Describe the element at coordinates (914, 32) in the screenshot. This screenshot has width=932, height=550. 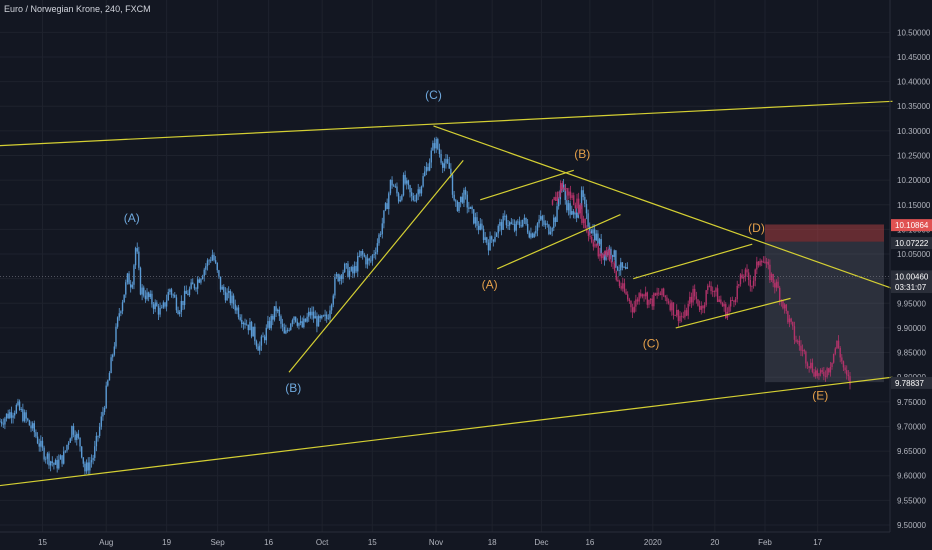
I see `price-tick-label: 10.50000` at that location.